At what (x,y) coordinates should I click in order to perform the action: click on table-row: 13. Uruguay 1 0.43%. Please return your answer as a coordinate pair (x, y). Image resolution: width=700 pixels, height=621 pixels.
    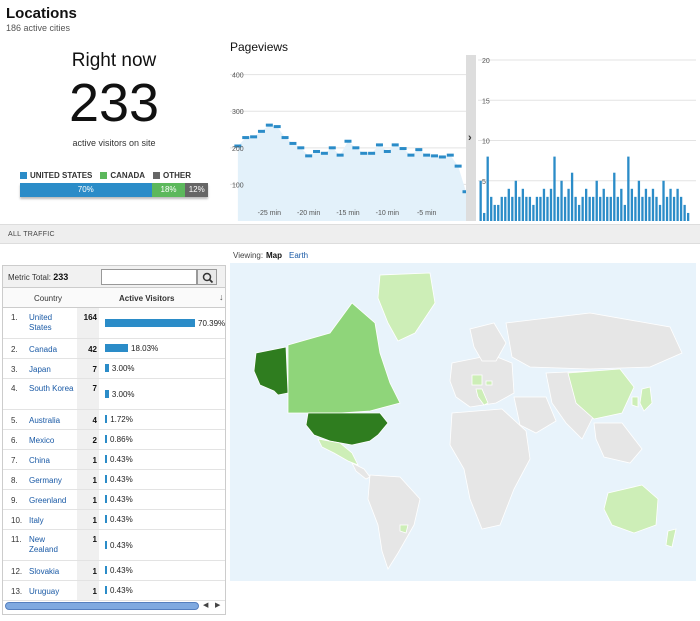
    Looking at the image, I should click on (114, 591).